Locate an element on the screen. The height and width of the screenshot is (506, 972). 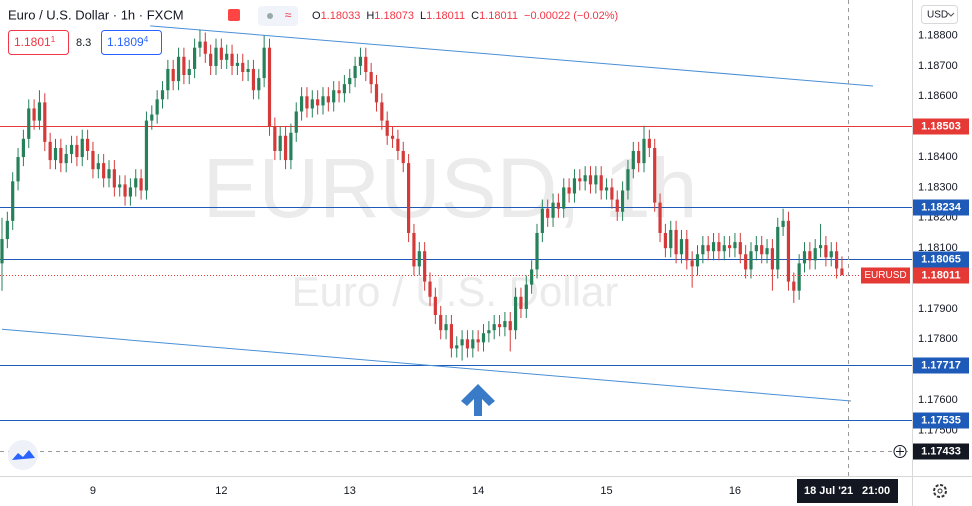
indicator-buttons is located at coordinates (278, 16).